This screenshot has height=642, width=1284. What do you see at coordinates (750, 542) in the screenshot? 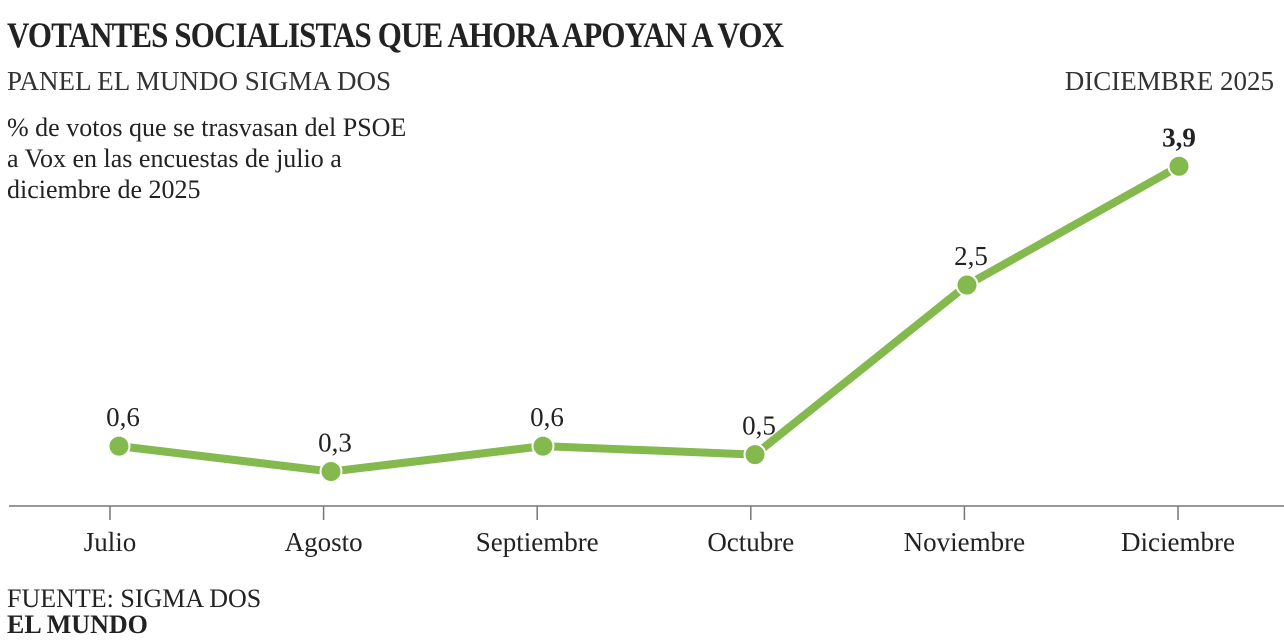
I see `x-tick-label: Octubre` at bounding box center [750, 542].